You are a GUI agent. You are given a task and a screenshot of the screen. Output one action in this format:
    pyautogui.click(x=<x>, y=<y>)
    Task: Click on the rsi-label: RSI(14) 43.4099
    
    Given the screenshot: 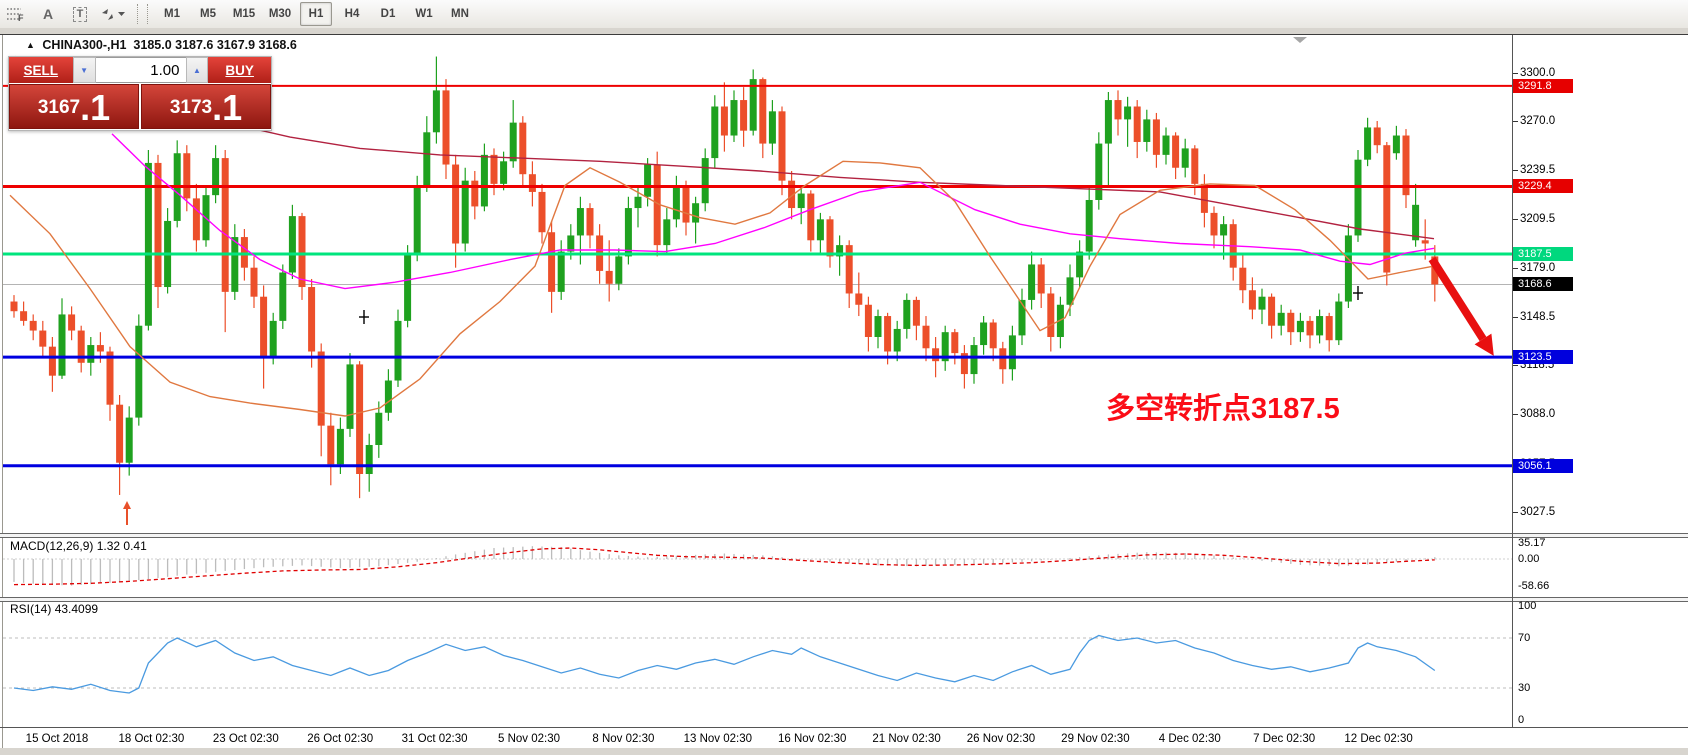 What is the action you would take?
    pyautogui.click(x=54, y=609)
    